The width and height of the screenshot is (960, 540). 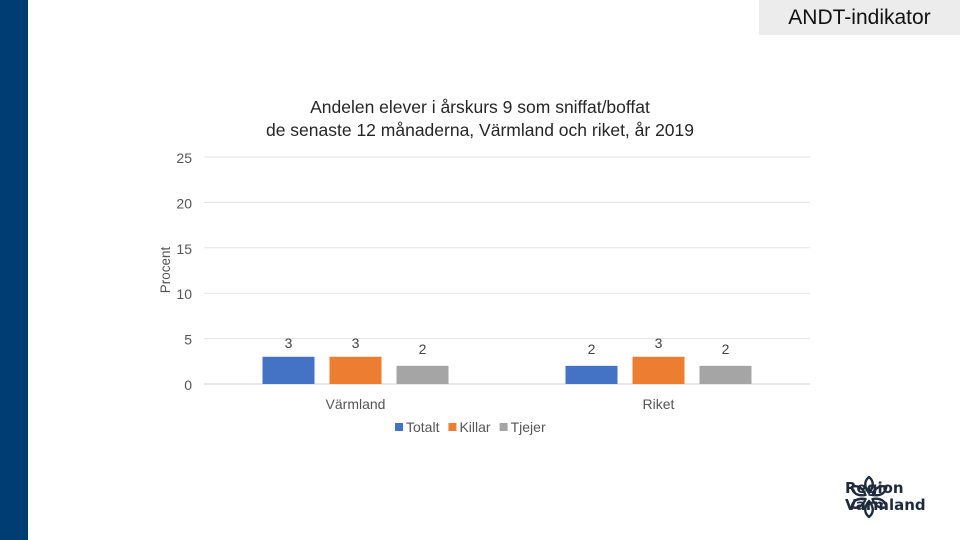 What do you see at coordinates (474, 427) in the screenshot?
I see `legend-label-killar: Killar` at bounding box center [474, 427].